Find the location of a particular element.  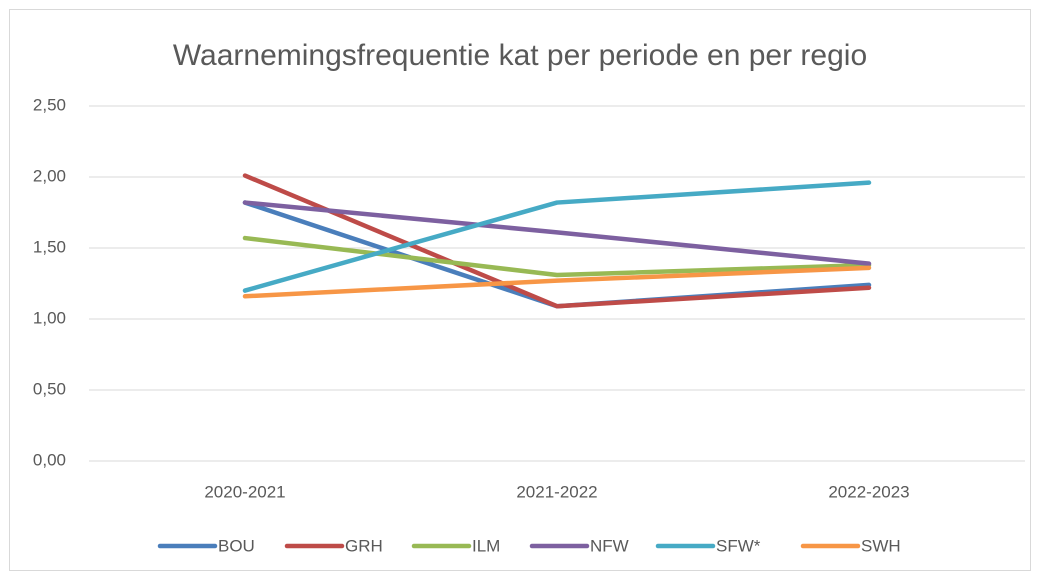

x-tick-label: 2020-2021 is located at coordinates (244, 491).